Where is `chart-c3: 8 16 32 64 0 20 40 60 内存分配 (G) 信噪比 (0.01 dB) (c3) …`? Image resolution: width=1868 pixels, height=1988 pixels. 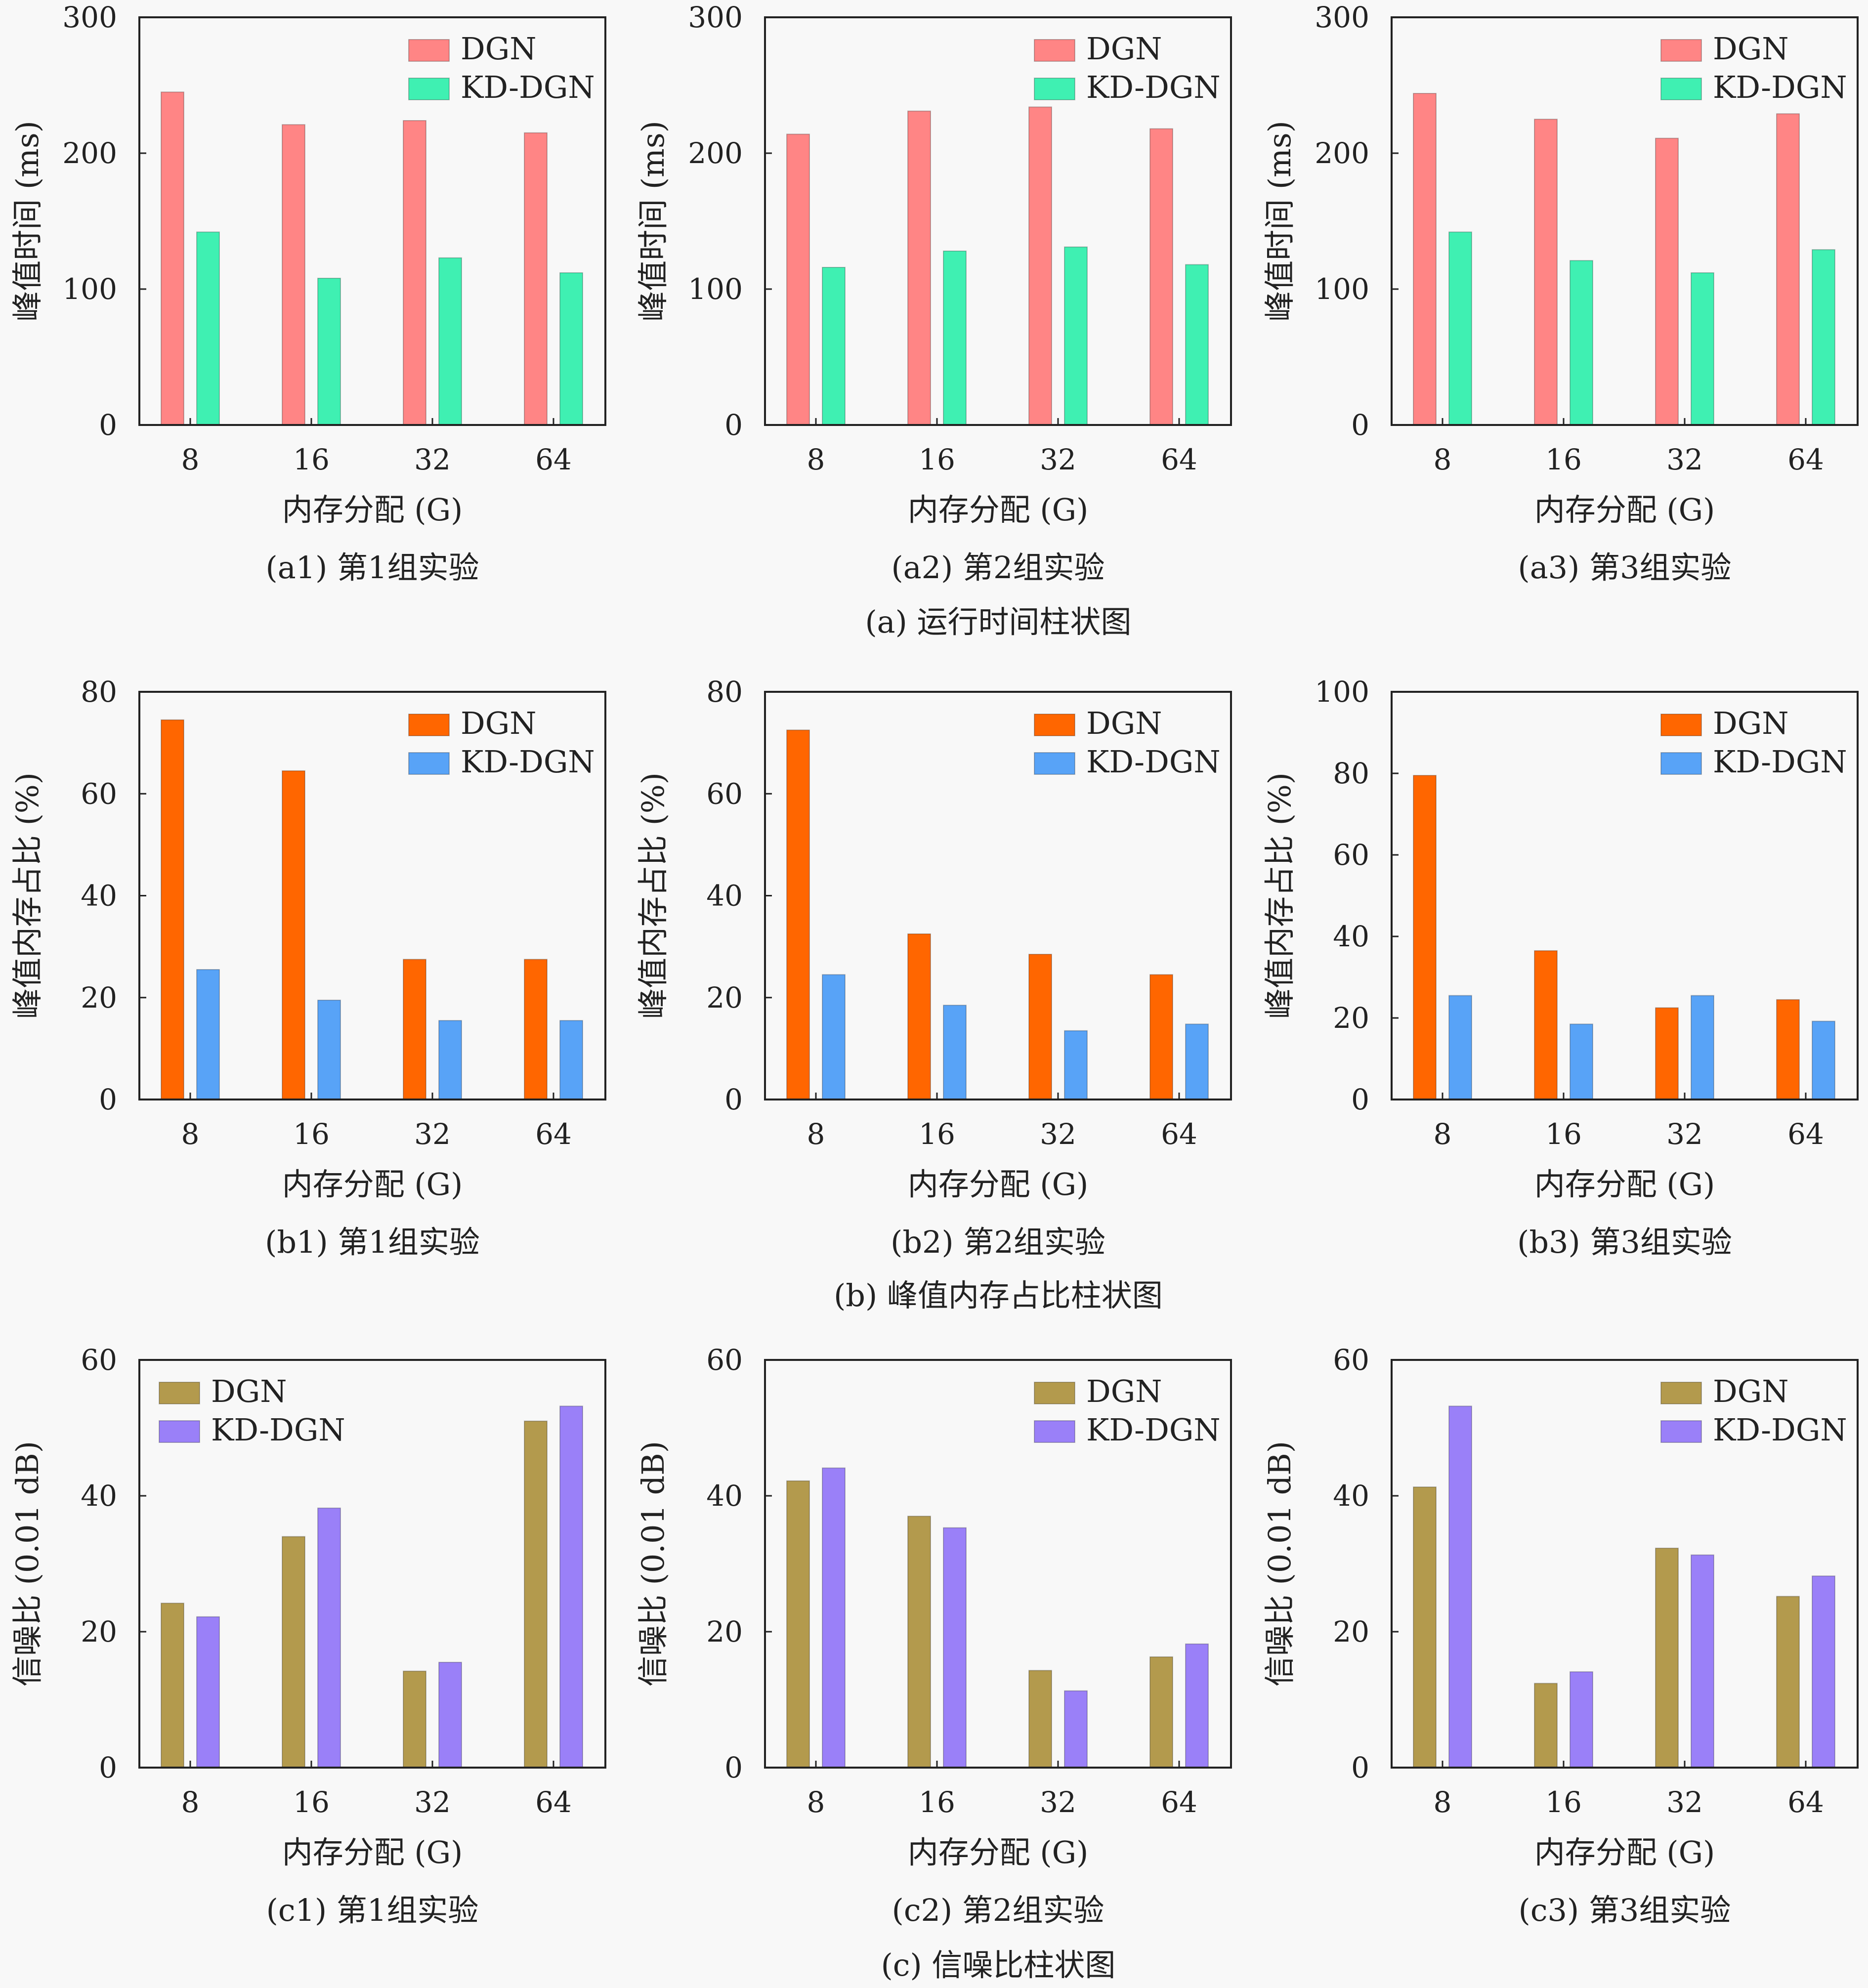 chart-c3: 8 16 32 64 0 20 40 60 内存分配 (G) 信噪比 (0.01 dB) (c3) … is located at coordinates (1560, 1635).